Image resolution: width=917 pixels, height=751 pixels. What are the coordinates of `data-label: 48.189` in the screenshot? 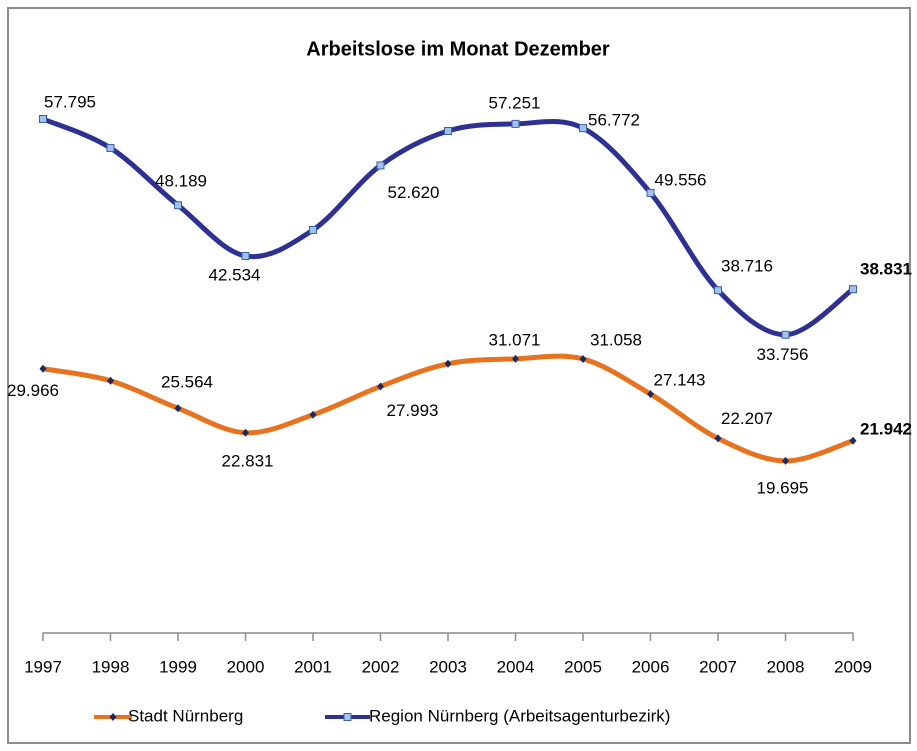 It's located at (181, 181).